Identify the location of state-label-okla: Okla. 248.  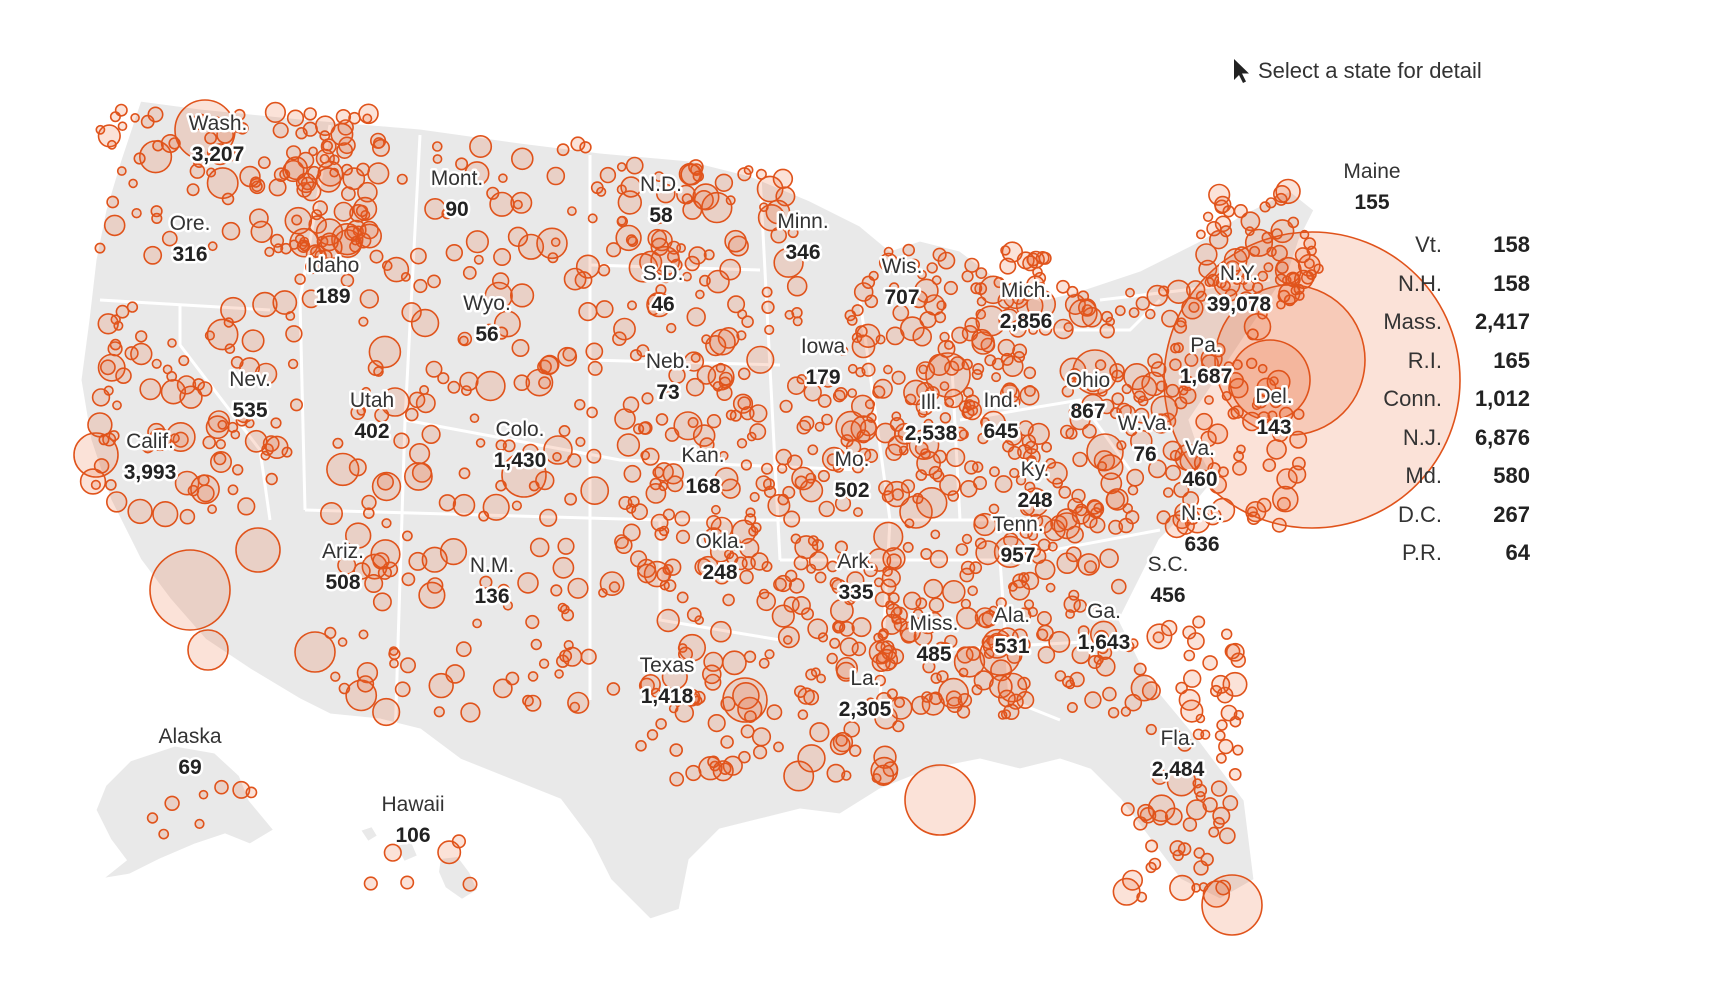
(720, 557).